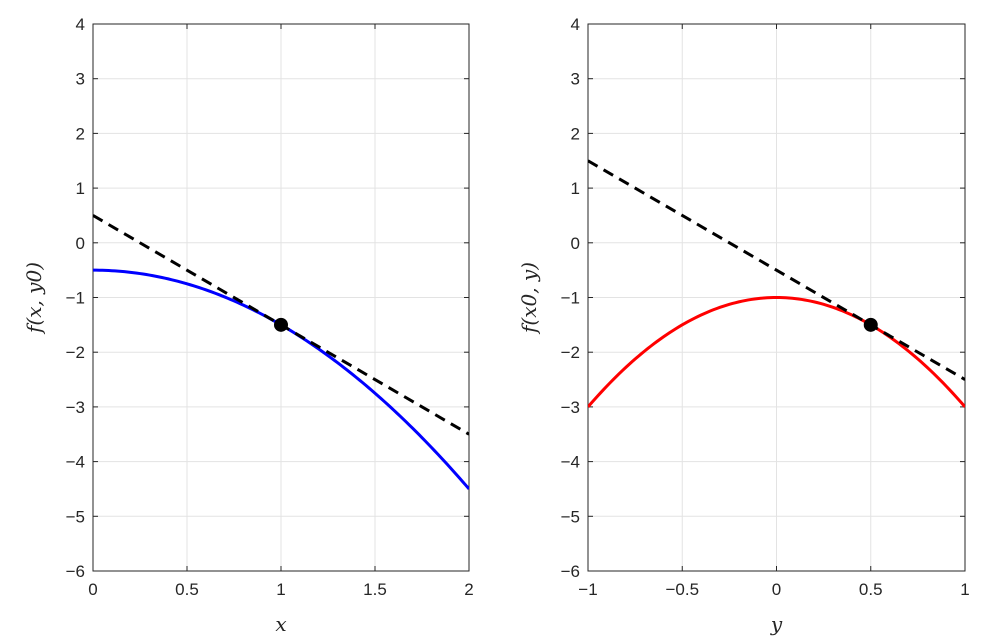 The image size is (1000, 644). I want to click on y-axis-label: f(x, y0), so click(34, 298).